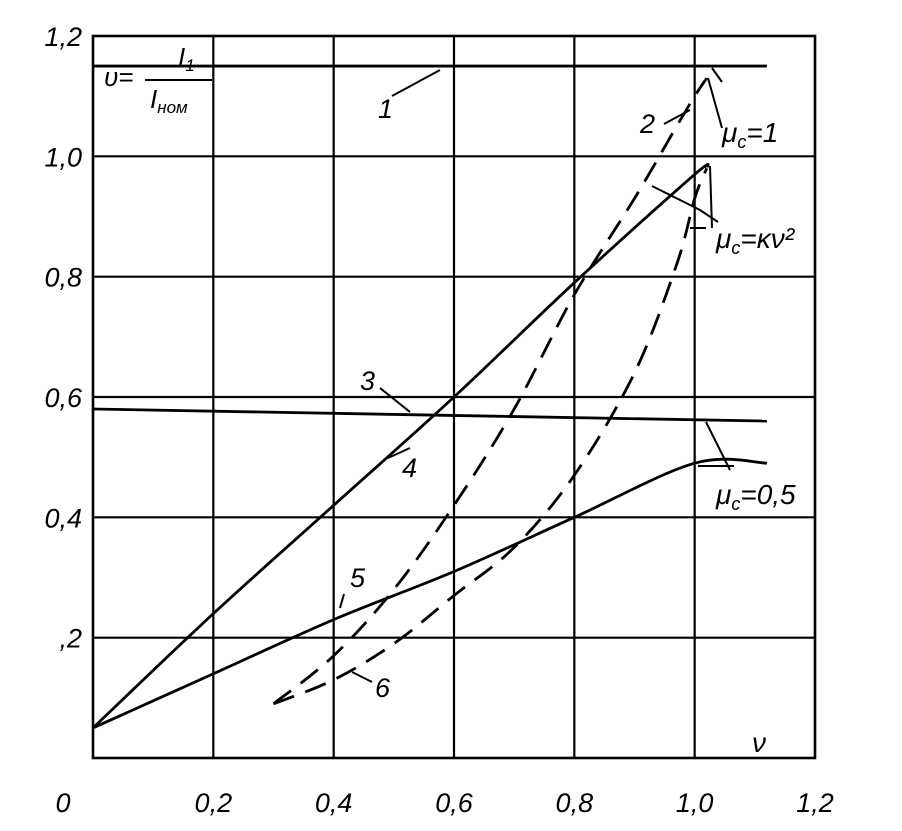 Image resolution: width=902 pixels, height=831 pixels. What do you see at coordinates (334, 803) in the screenshot?
I see `x-tick-label: 0,4` at bounding box center [334, 803].